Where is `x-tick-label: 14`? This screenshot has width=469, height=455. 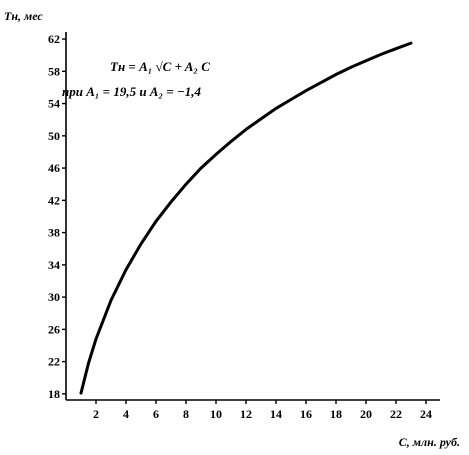 x-tick-label: 14 is located at coordinates (276, 414).